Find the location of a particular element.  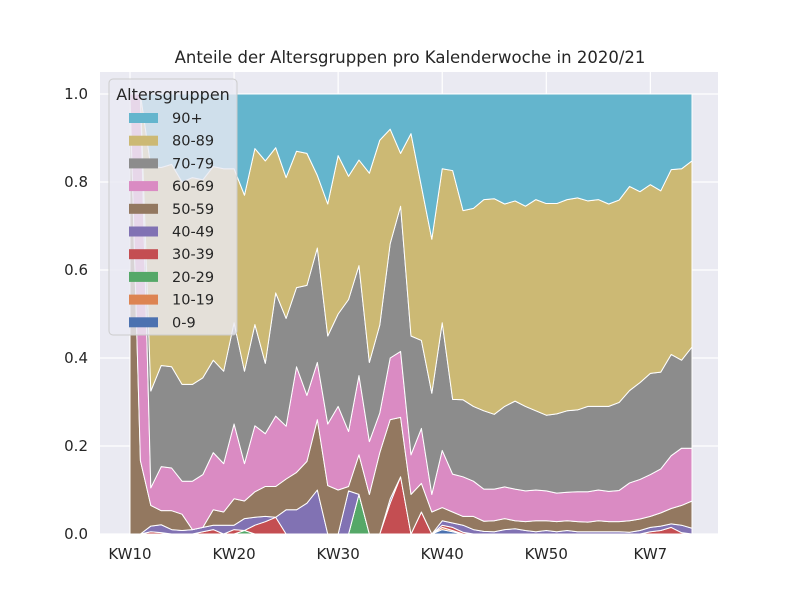

legend-label: 10-19 is located at coordinates (193, 301).